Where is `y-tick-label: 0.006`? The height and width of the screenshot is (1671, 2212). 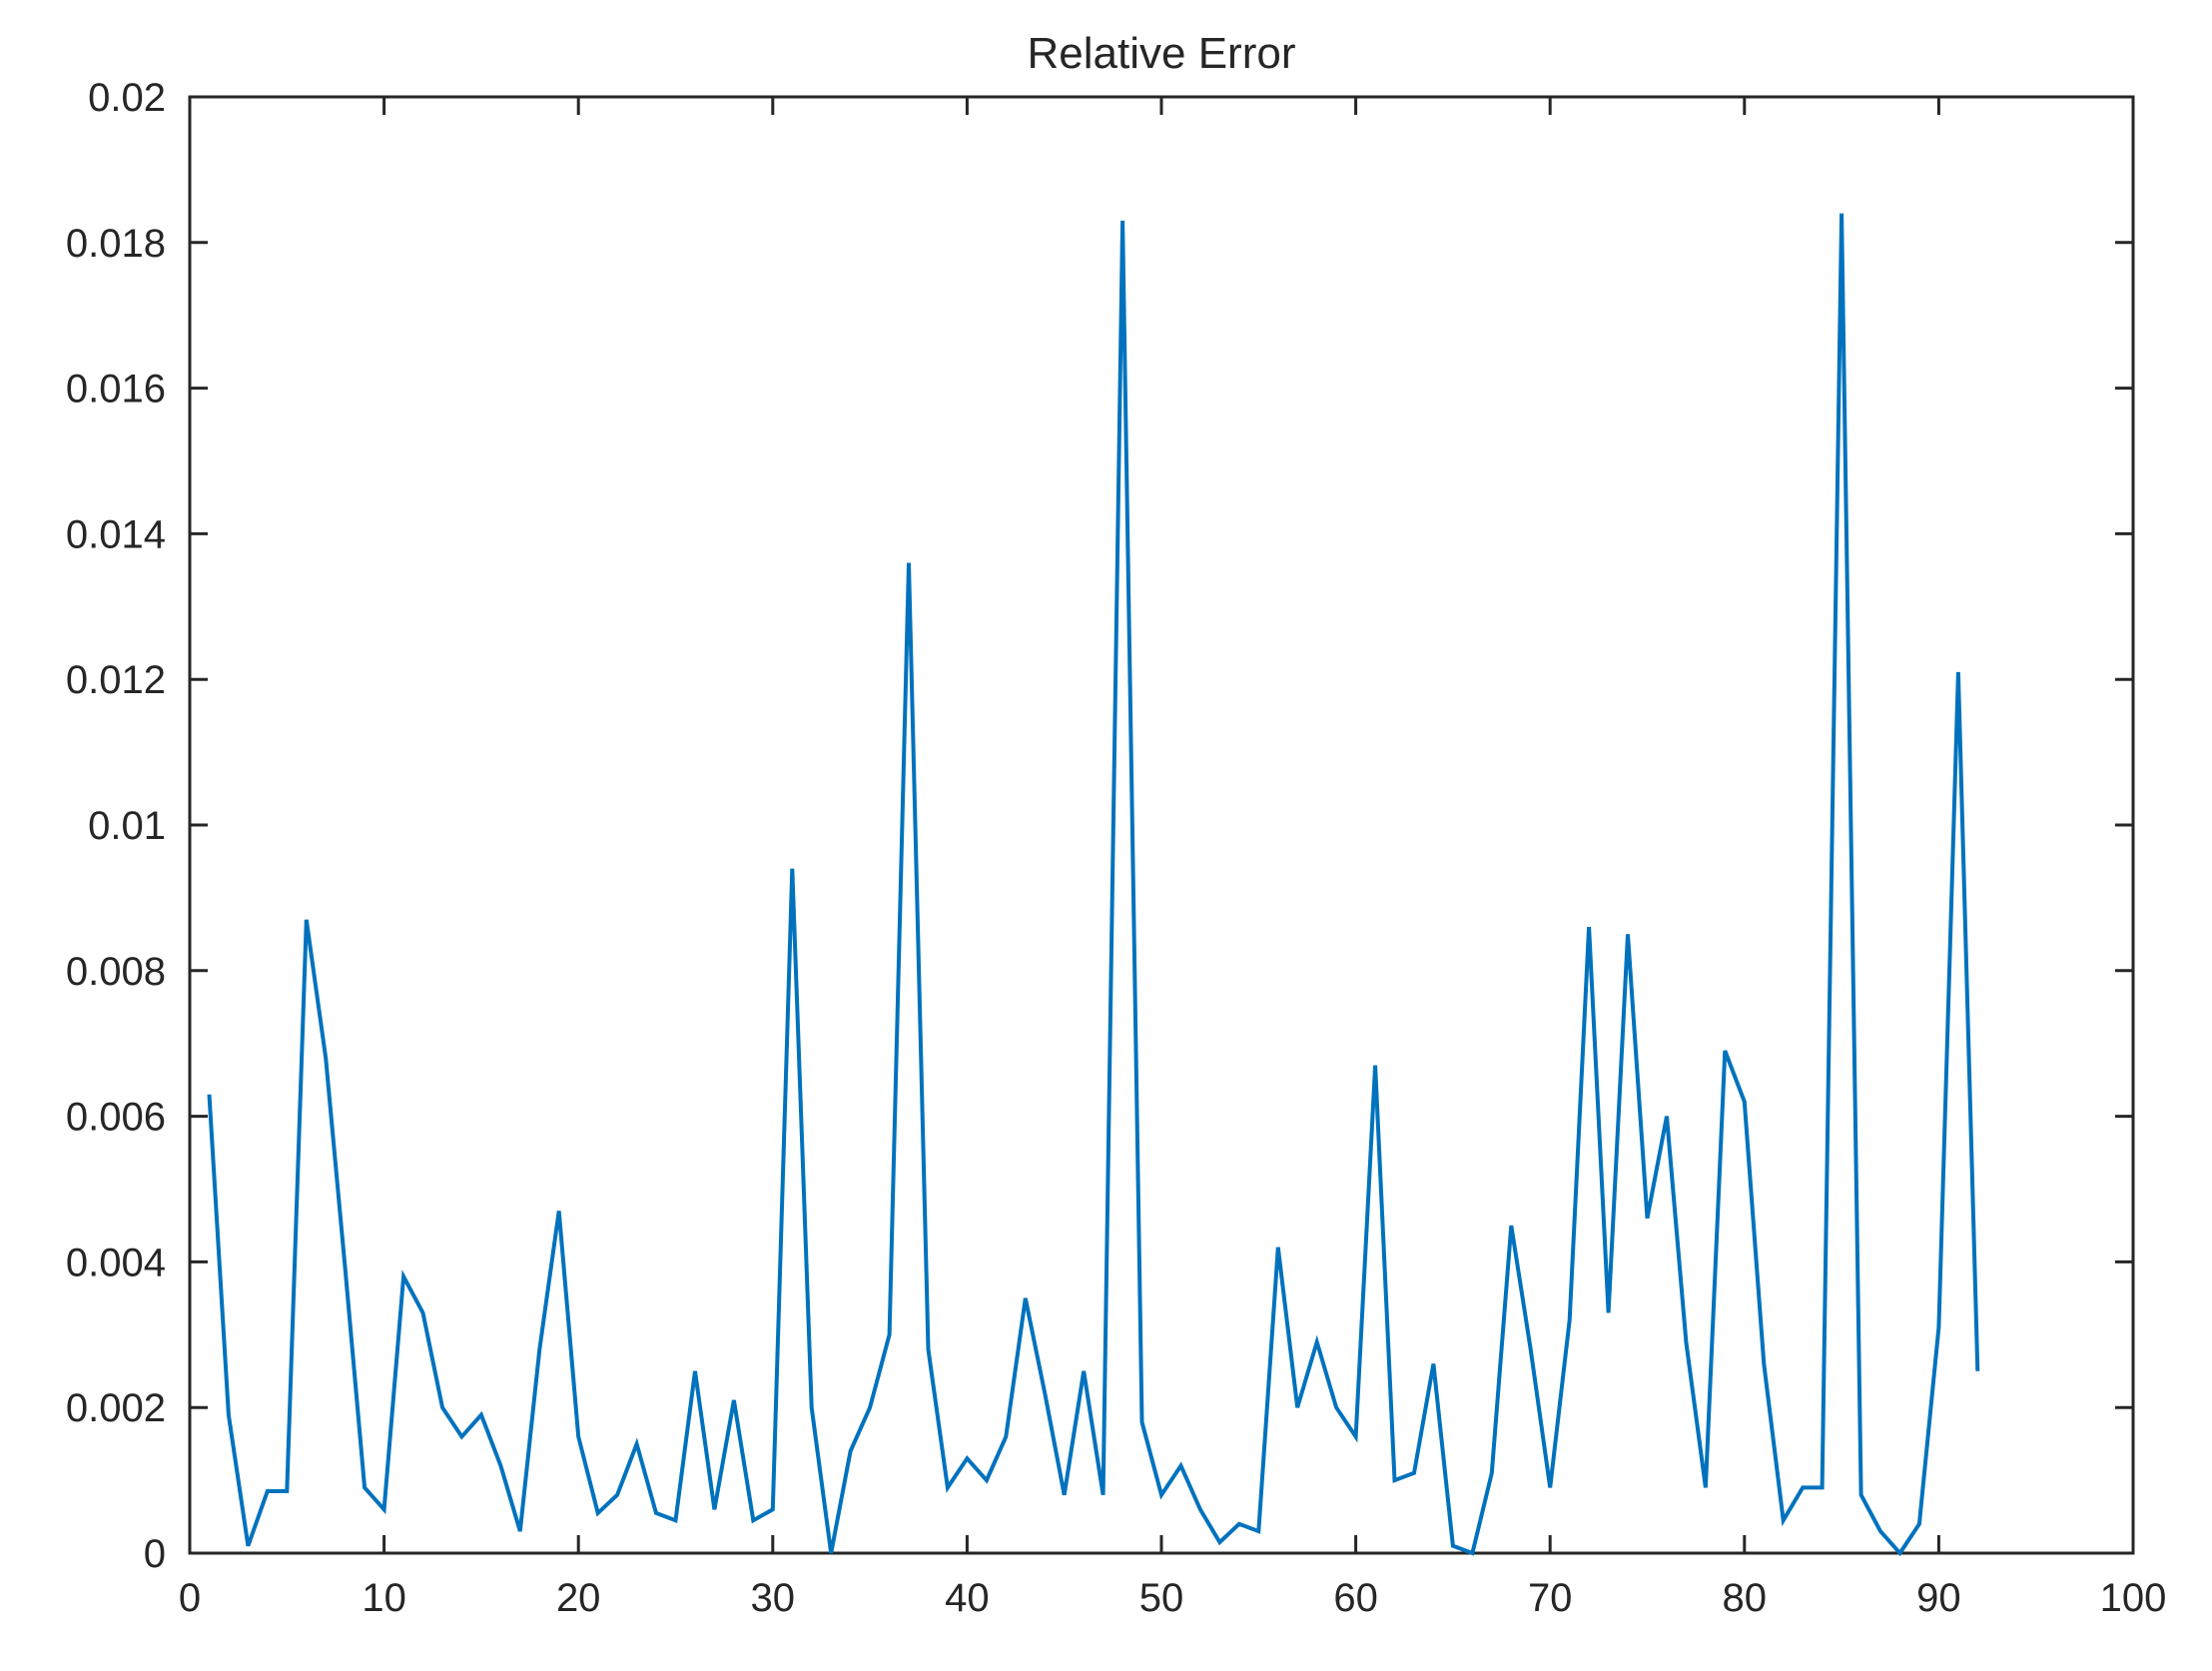 y-tick-label: 0.006 is located at coordinates (116, 1118).